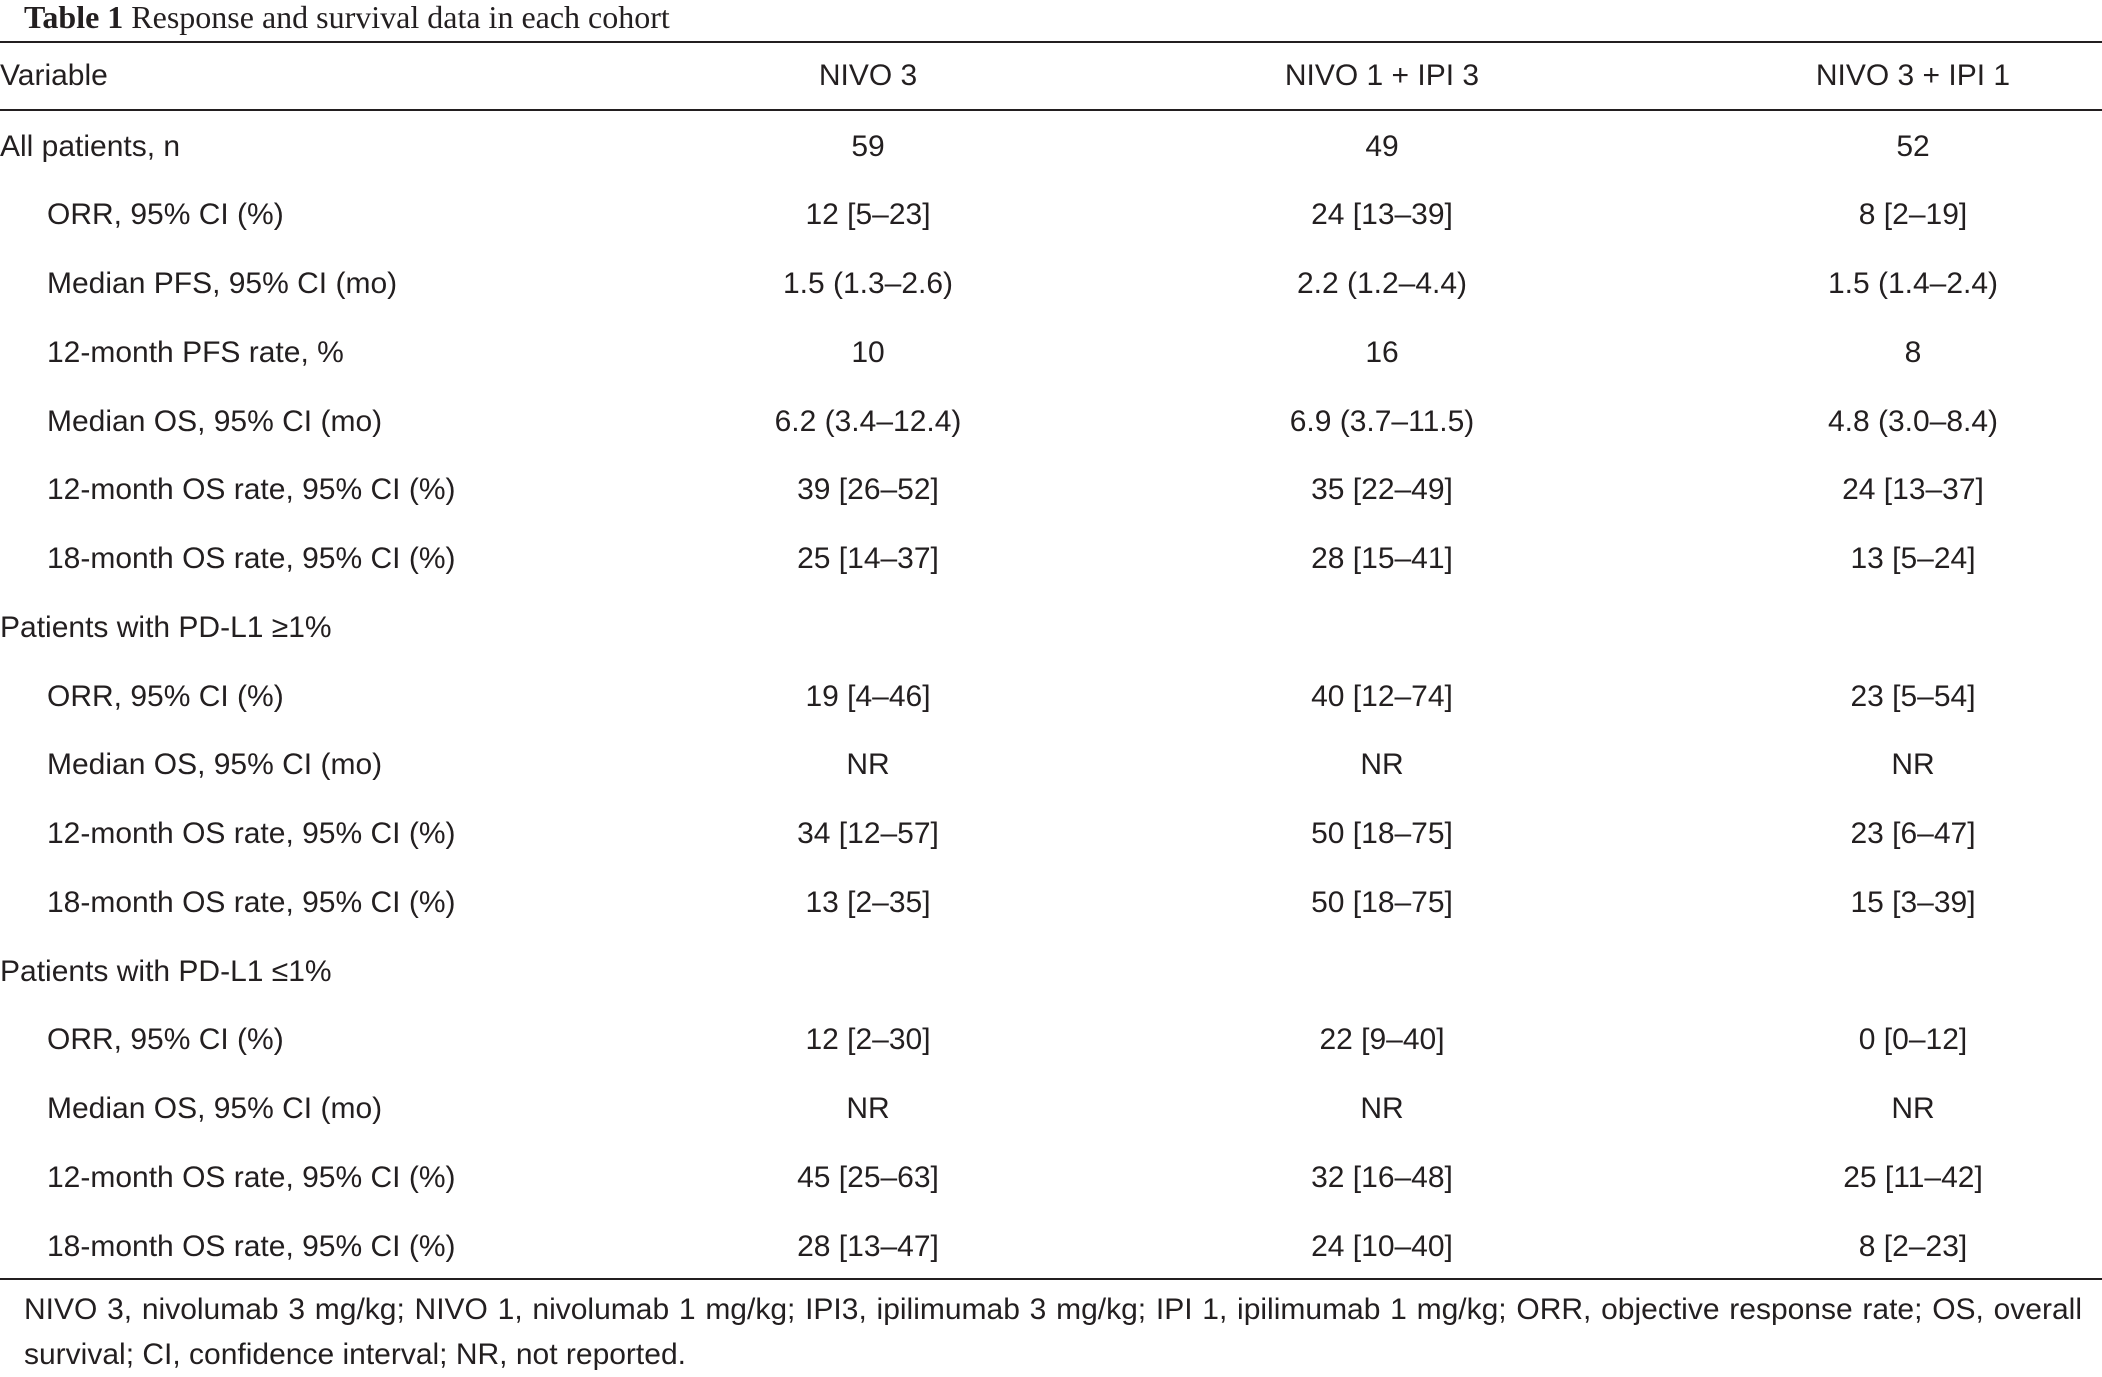  I want to click on bottom-rule, so click(1051, 1279).